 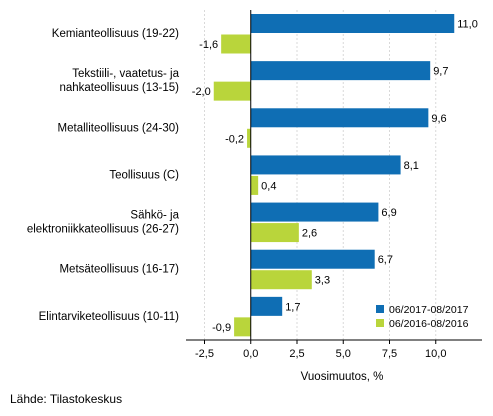 I want to click on category-label-6-0: Elintarviketeollisuus (10-11), so click(x=109, y=317).